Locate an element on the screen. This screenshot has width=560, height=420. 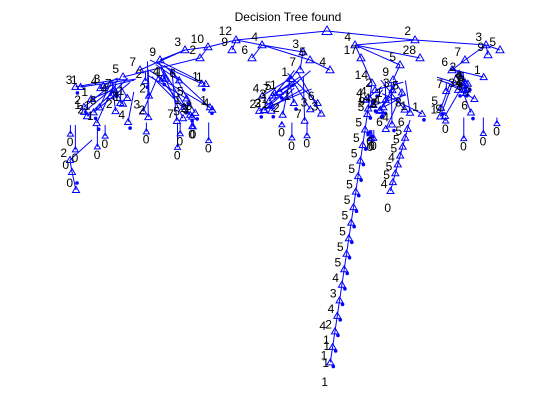
side-chain-leaf: 0 is located at coordinates (387, 208).